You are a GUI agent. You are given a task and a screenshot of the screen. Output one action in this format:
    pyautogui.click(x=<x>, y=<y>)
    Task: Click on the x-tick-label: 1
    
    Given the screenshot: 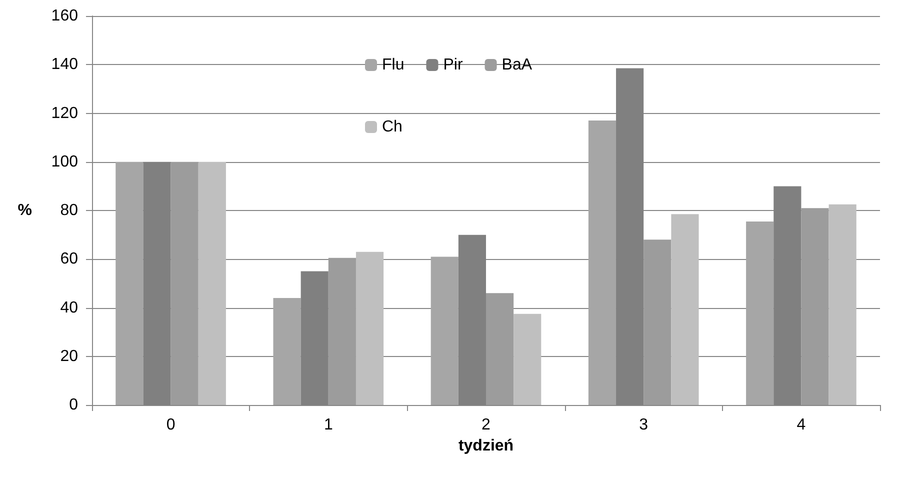 What is the action you would take?
    pyautogui.click(x=328, y=425)
    